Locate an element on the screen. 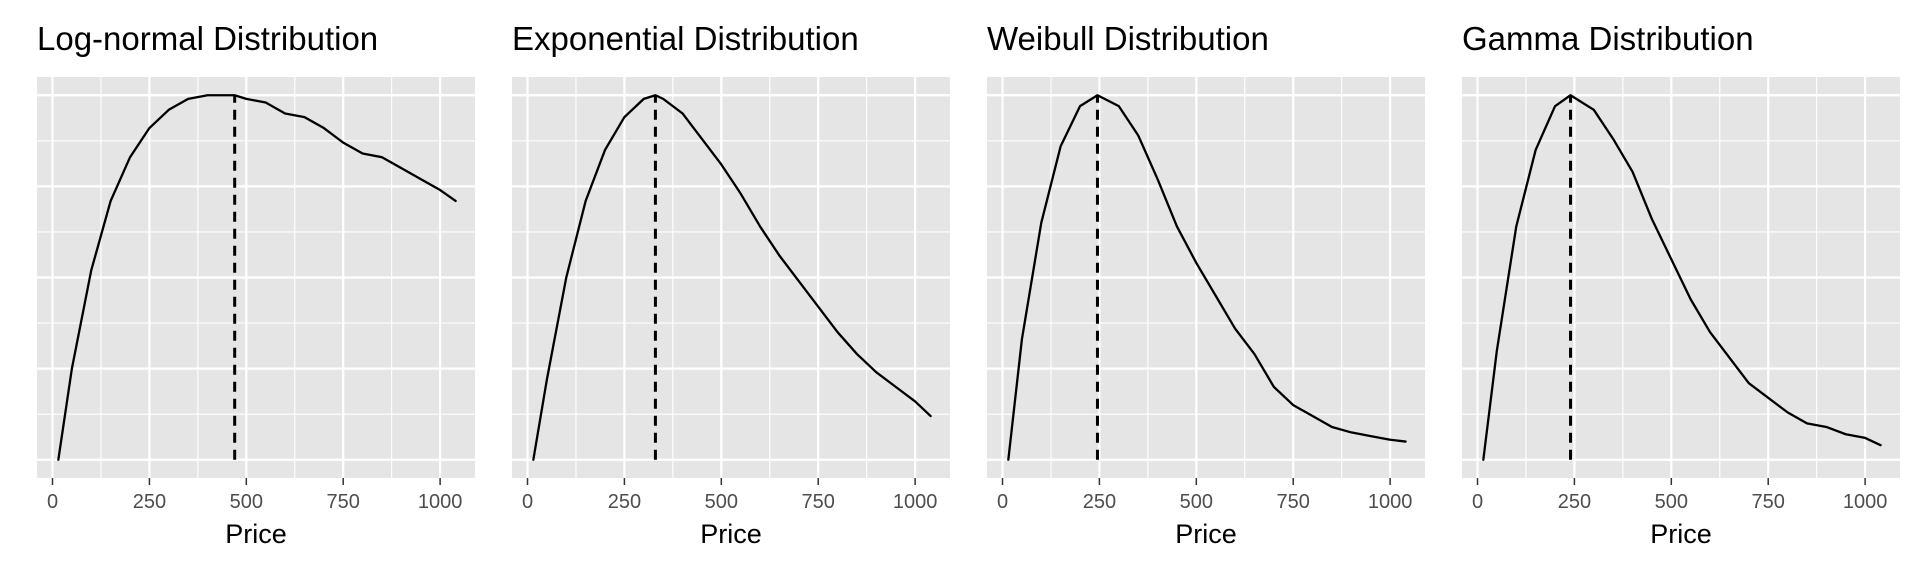  facet-title: Gamma Distribution is located at coordinates (1608, 38).